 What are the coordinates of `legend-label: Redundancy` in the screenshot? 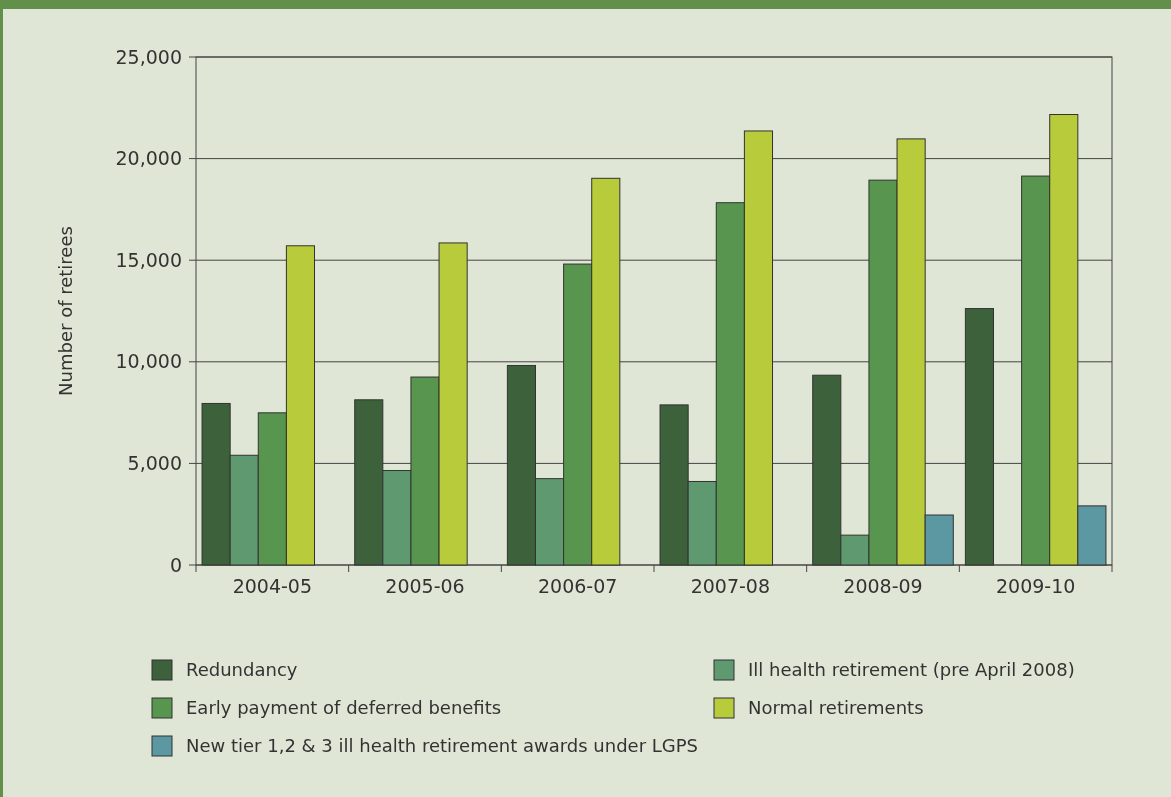 It's located at (242, 669).